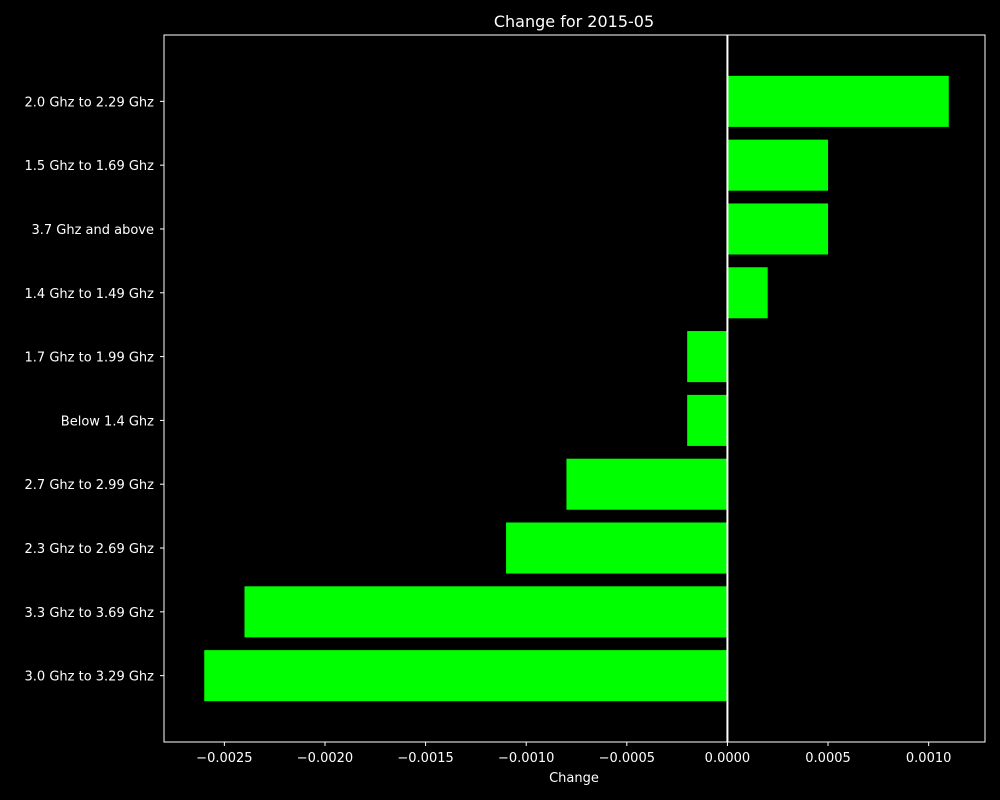  I want to click on x-tick-label: −0.0015, so click(425, 758).